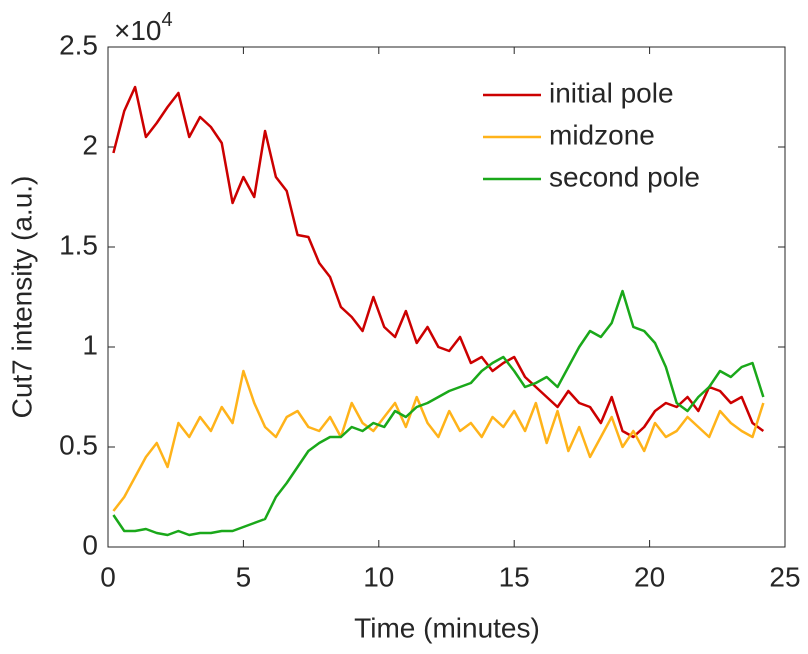 This screenshot has height=654, width=808. I want to click on x-tick-label: 20, so click(649, 576).